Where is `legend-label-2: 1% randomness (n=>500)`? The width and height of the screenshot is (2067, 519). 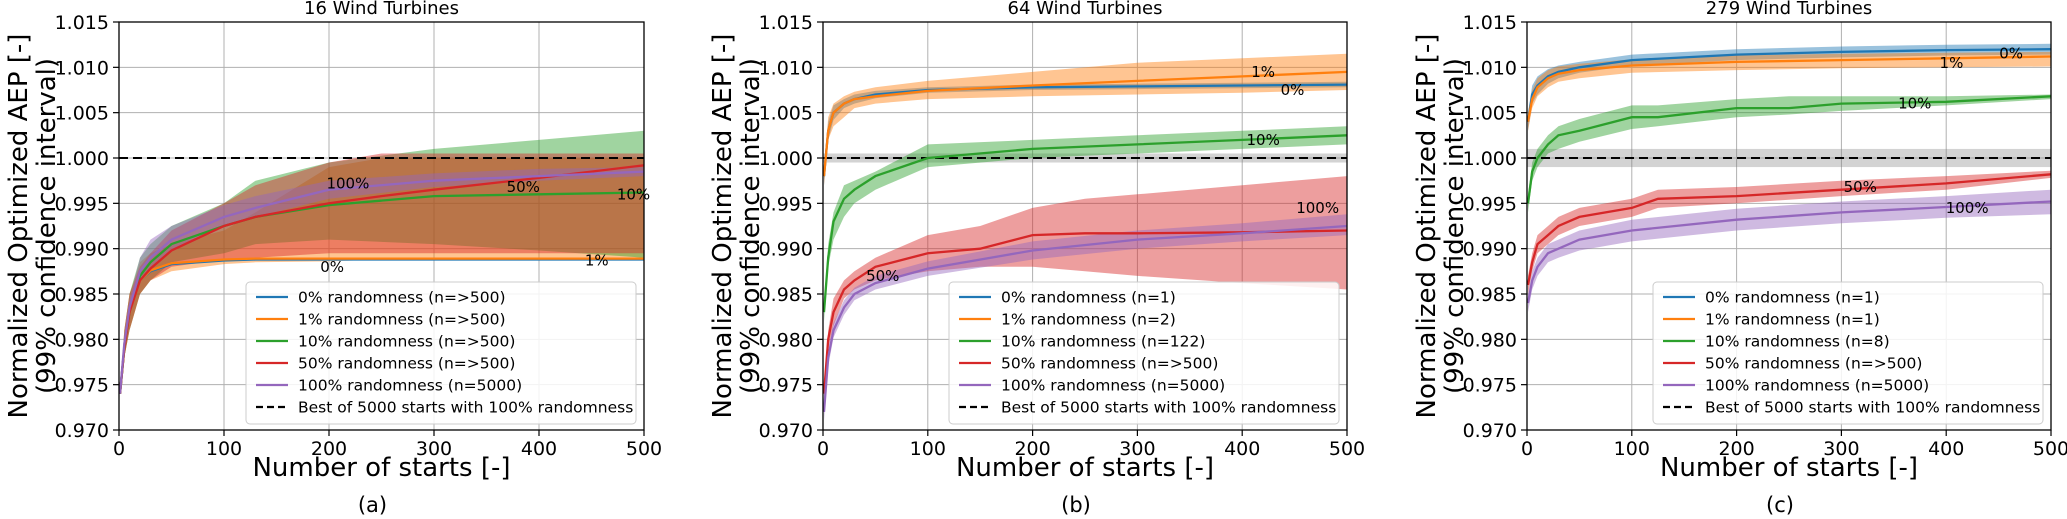
legend-label-2: 1% randomness (n=>500) is located at coordinates (402, 320).